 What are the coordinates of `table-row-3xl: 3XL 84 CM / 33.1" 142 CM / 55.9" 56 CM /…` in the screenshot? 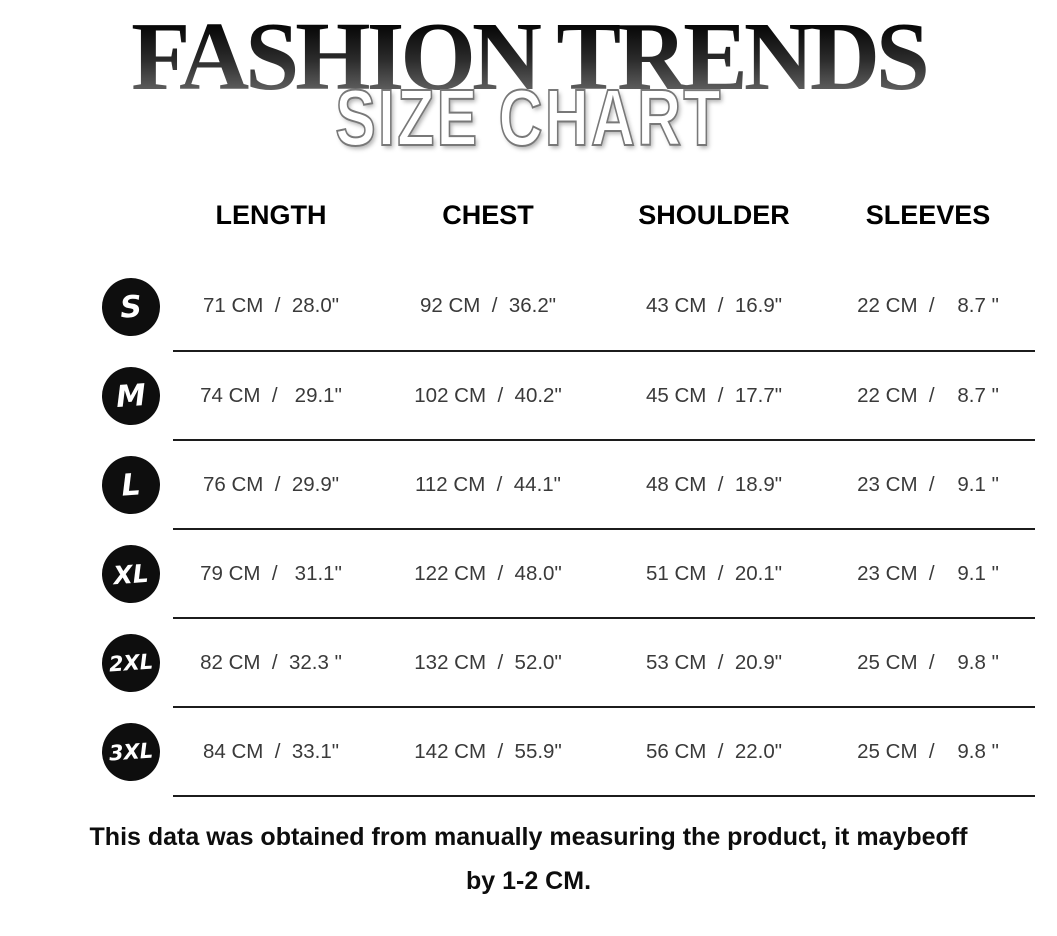 It's located at (528, 752).